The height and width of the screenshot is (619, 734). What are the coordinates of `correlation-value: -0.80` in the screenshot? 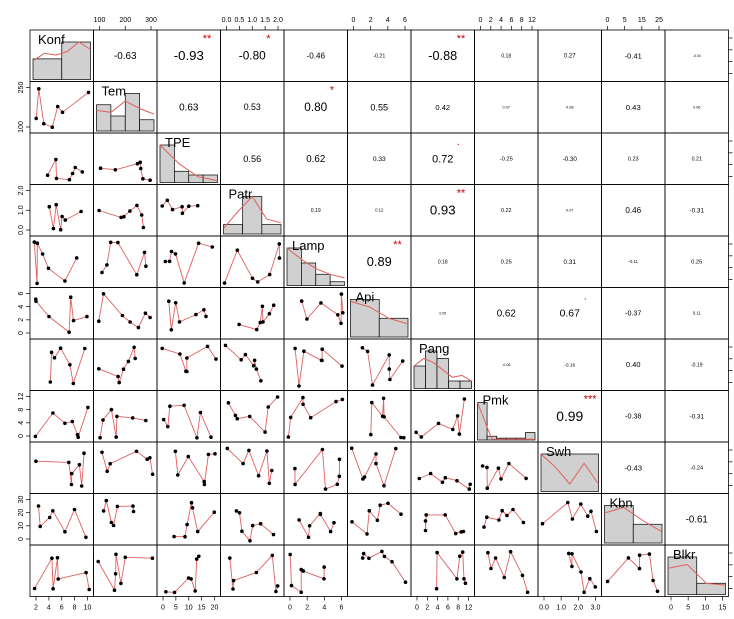 It's located at (252, 56).